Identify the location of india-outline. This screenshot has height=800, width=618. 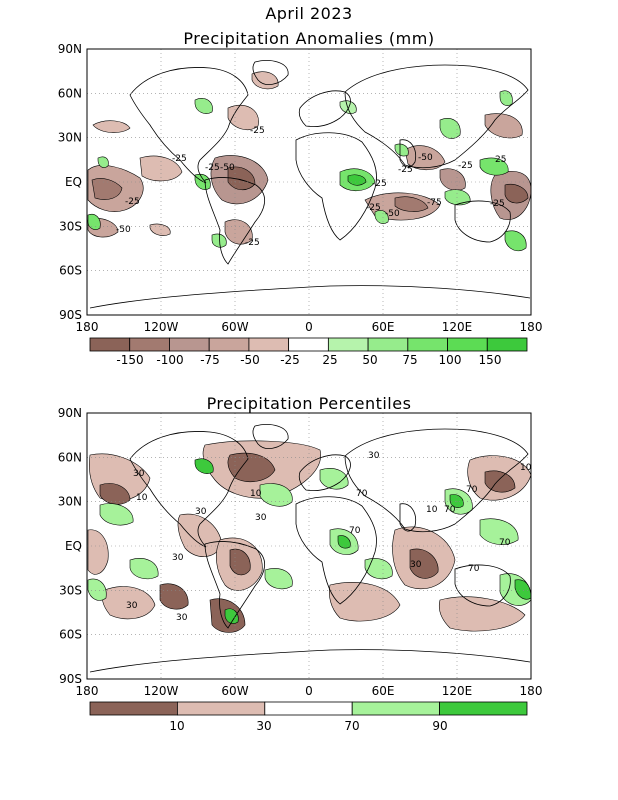
(408, 517).